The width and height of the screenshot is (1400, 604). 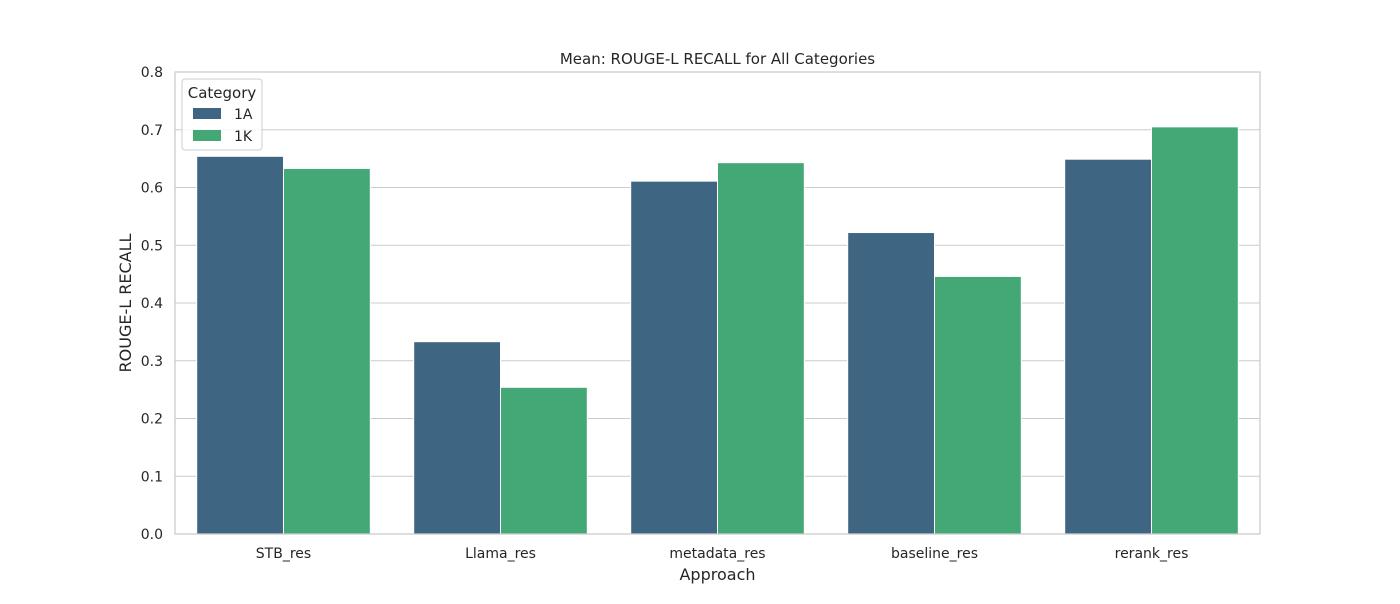 What do you see at coordinates (152, 535) in the screenshot?
I see `y-tick-label: 0.0` at bounding box center [152, 535].